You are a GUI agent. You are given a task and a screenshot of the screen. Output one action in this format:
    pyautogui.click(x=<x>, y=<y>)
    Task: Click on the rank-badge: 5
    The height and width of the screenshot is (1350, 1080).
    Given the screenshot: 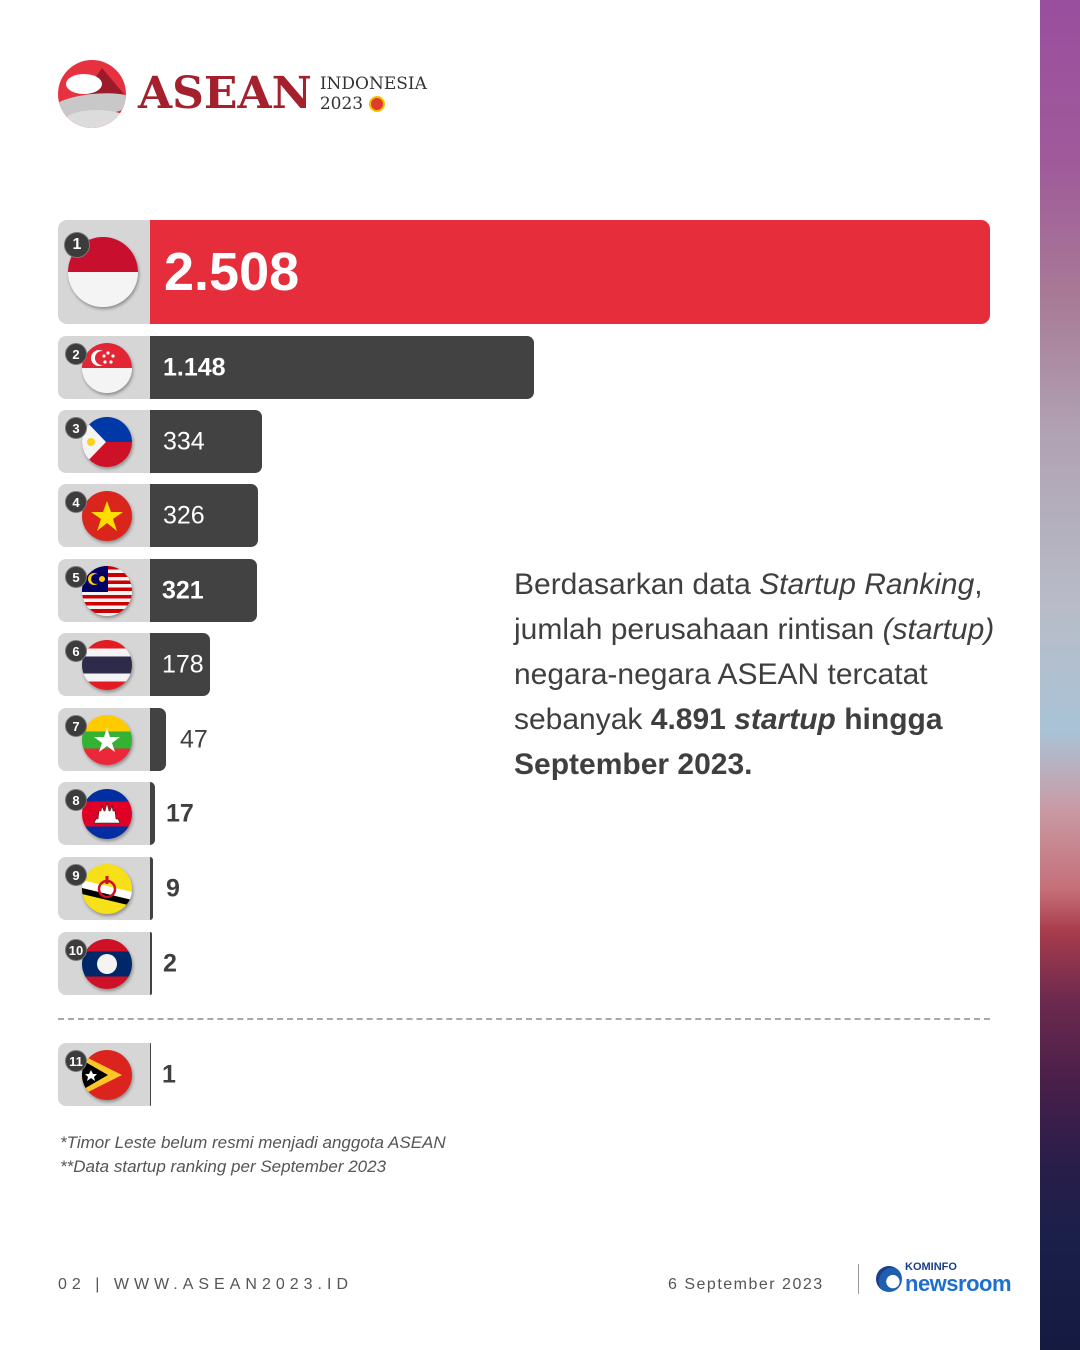 What is the action you would take?
    pyautogui.click(x=76, y=577)
    